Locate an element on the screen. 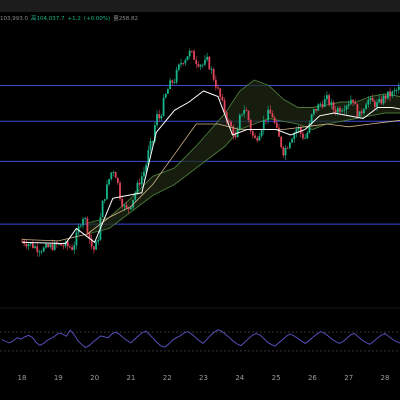 The width and height of the screenshot is (400, 400). x-tick-label-23: 23 is located at coordinates (203, 378).